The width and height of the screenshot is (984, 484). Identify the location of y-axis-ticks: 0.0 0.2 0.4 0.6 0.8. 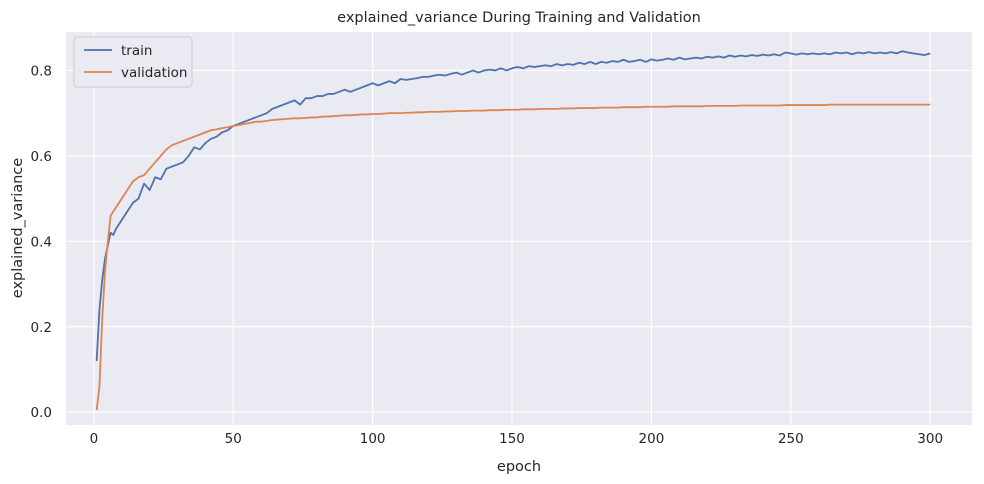
(41, 242).